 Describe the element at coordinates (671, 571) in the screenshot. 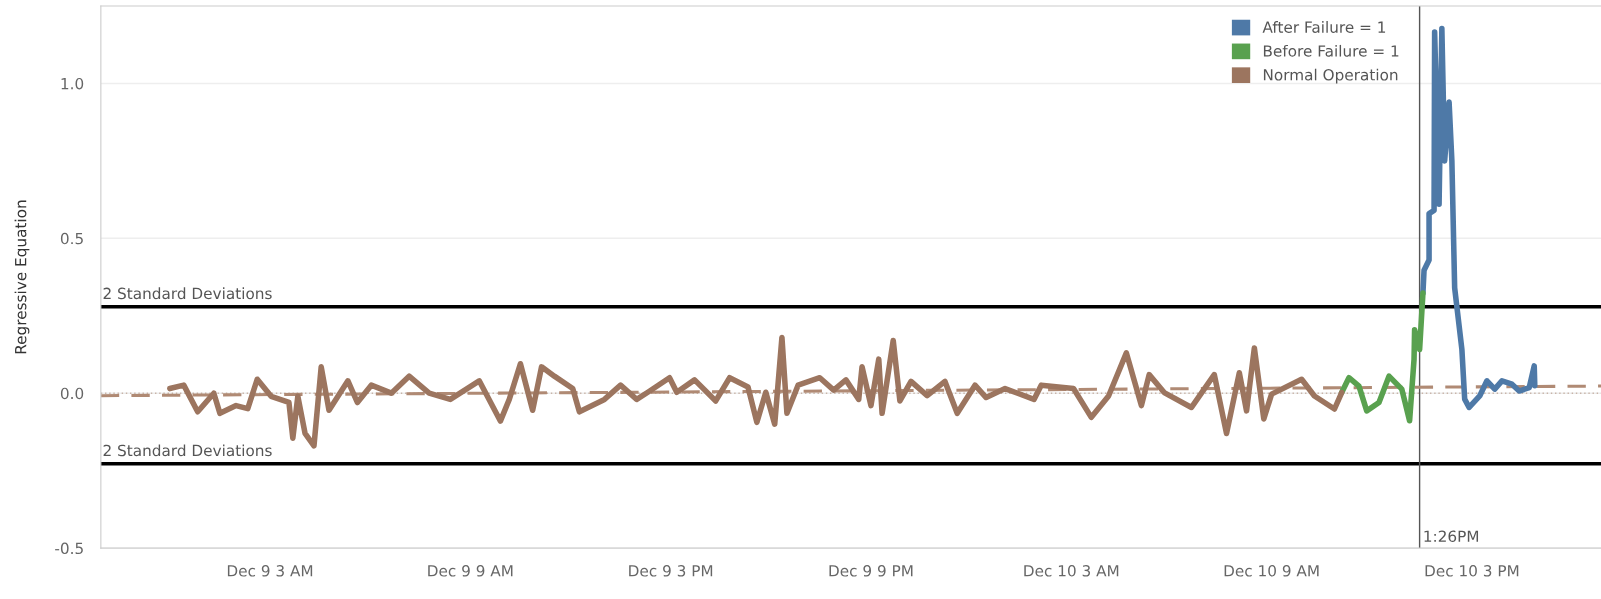

I see `x-tick-label: Dec 9 3 PM` at that location.